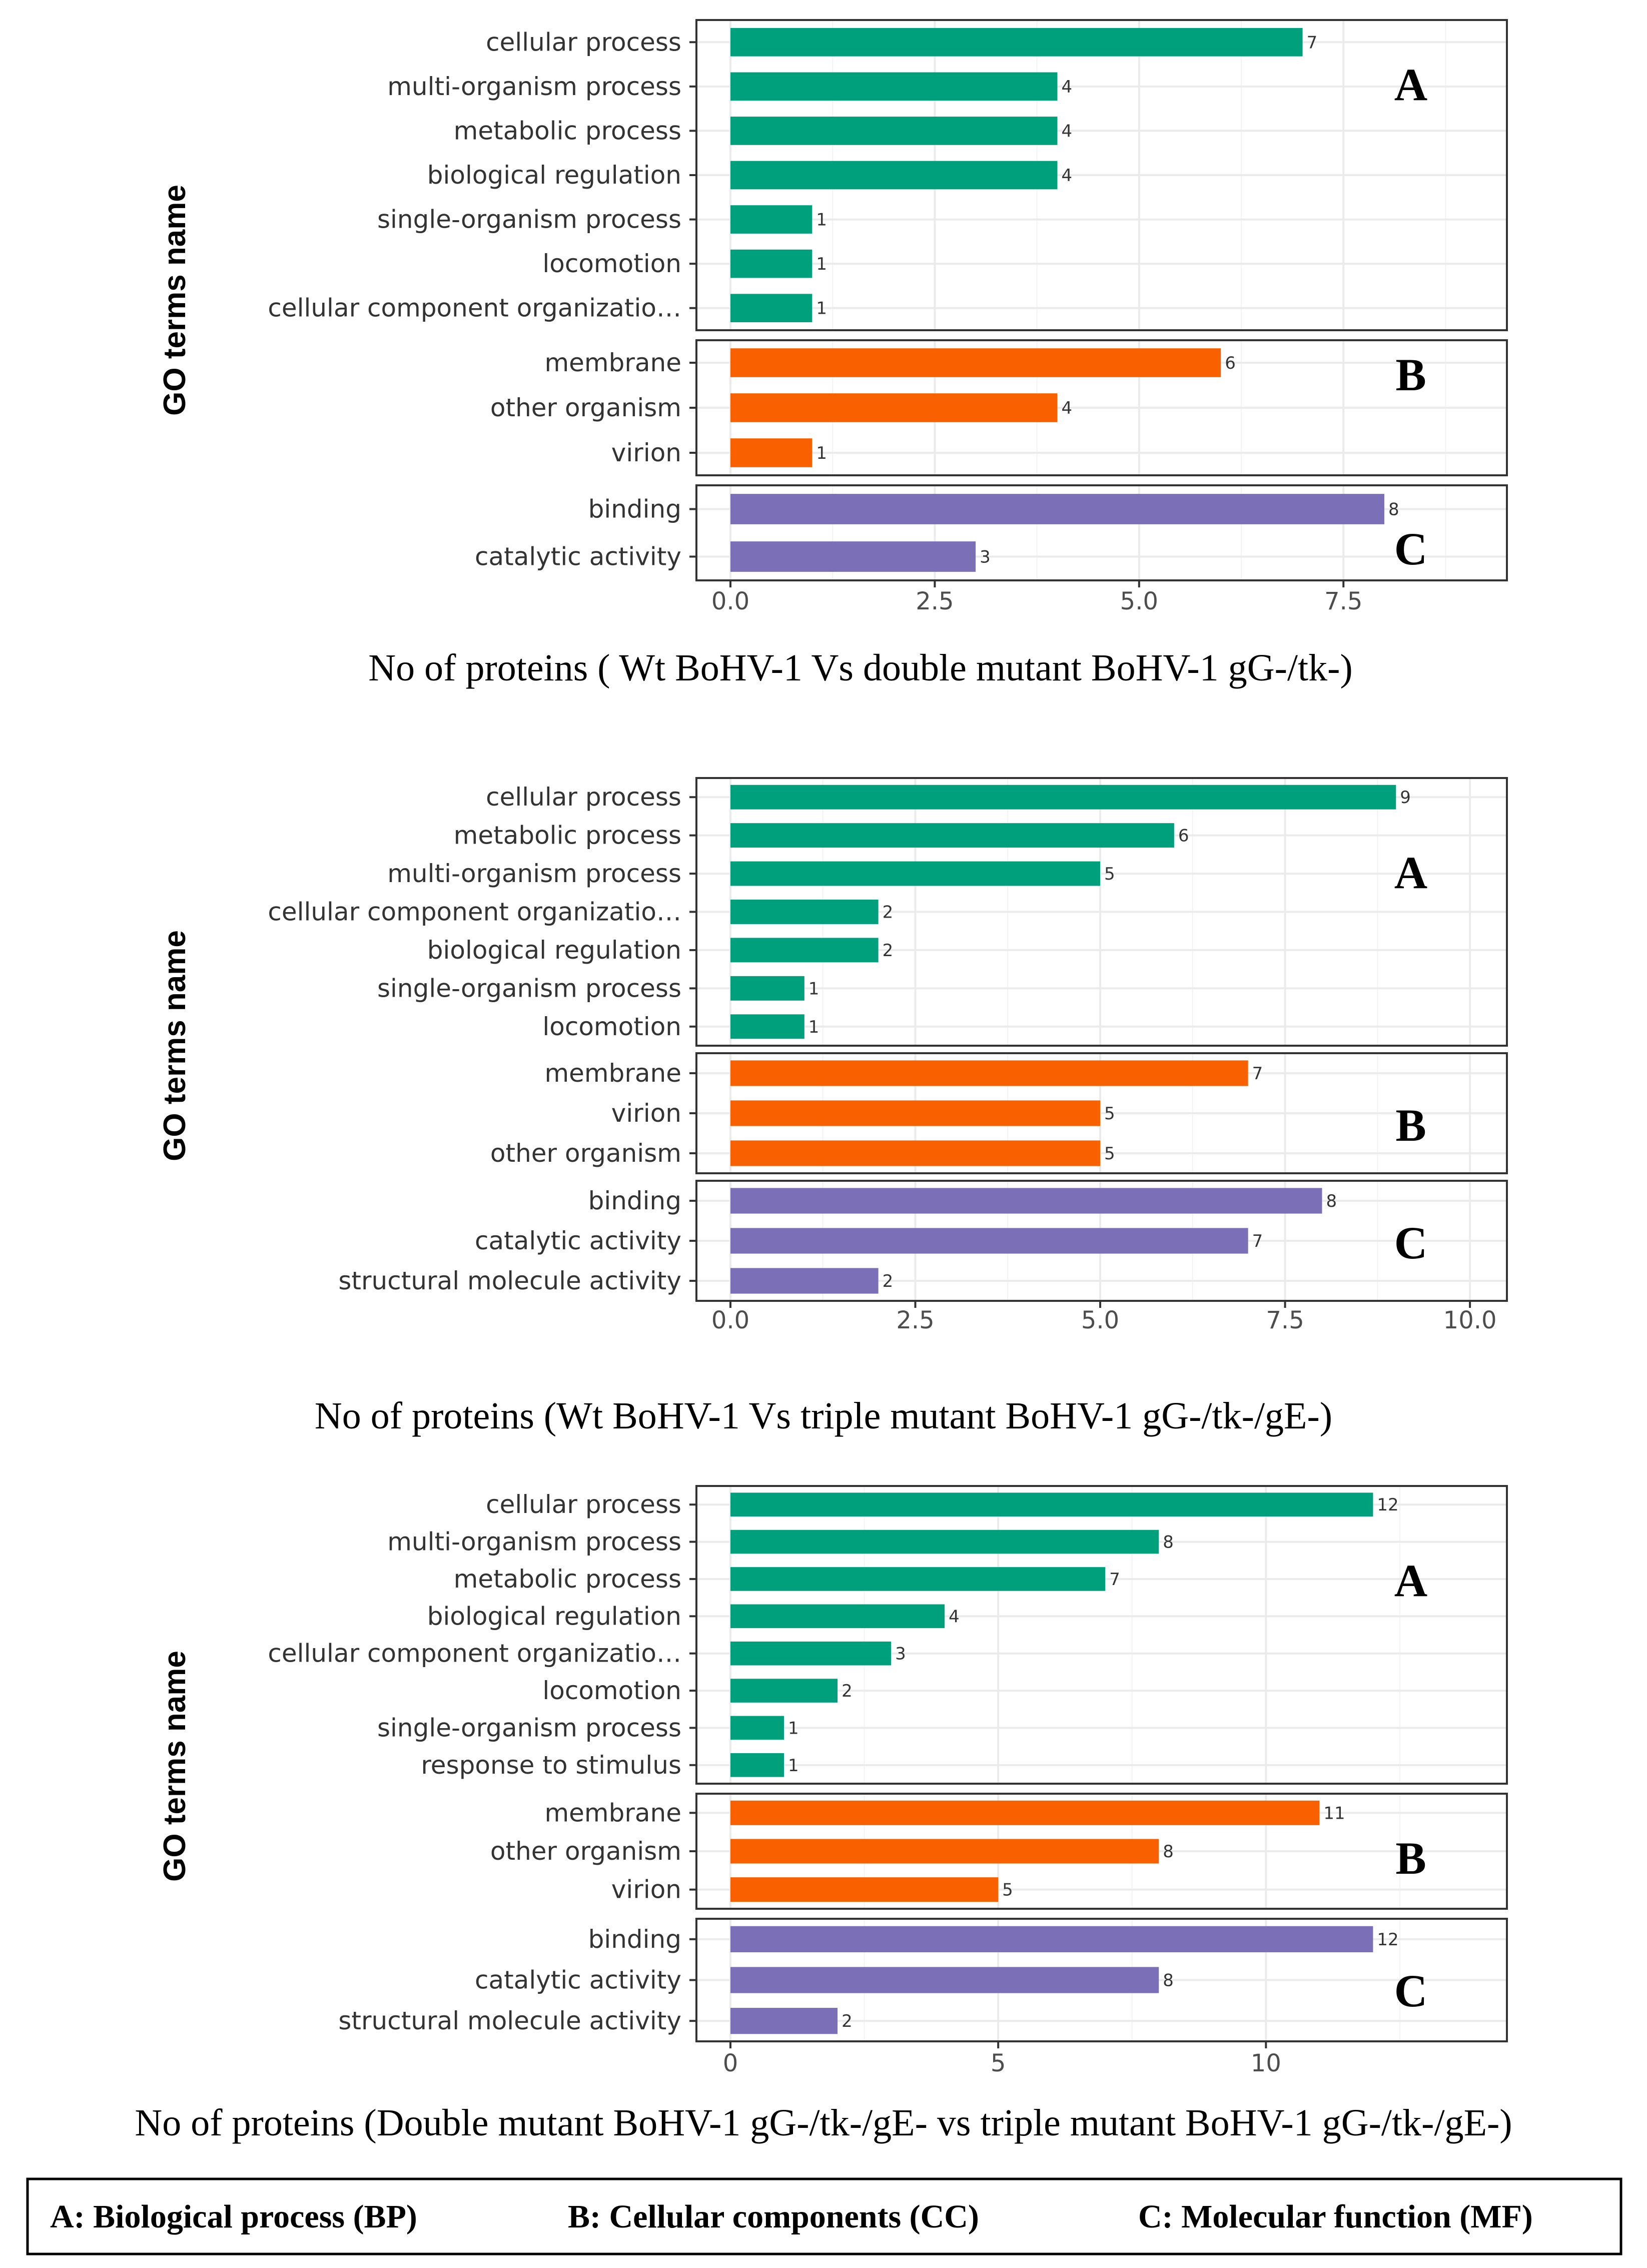  Describe the element at coordinates (567, 130) in the screenshot. I see `category-label: metabolic process` at that location.